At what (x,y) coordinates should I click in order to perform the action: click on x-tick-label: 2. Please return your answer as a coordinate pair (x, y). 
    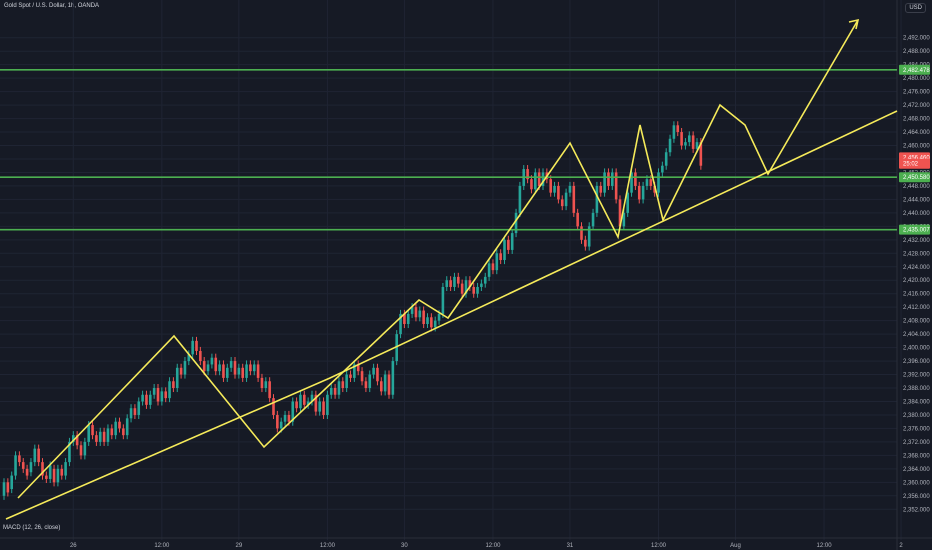
    Looking at the image, I should click on (901, 546).